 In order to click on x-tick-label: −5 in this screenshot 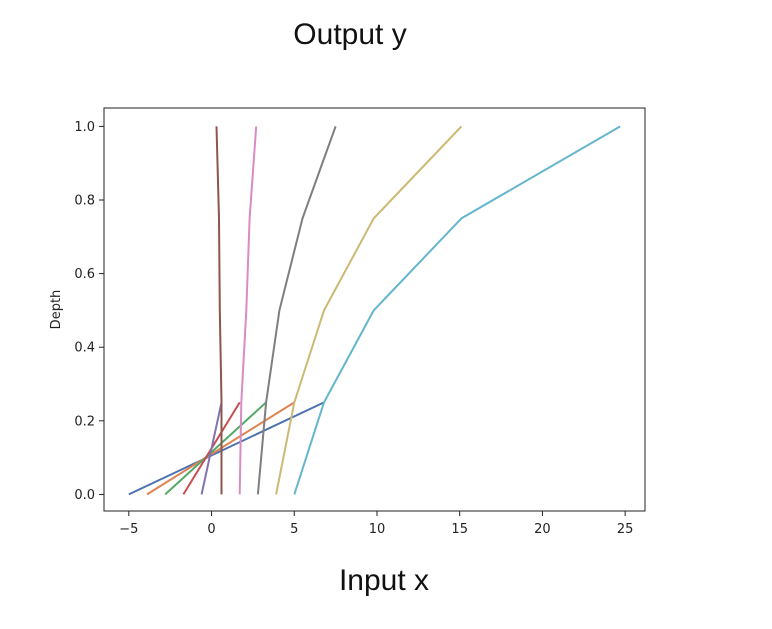, I will do `click(128, 529)`.